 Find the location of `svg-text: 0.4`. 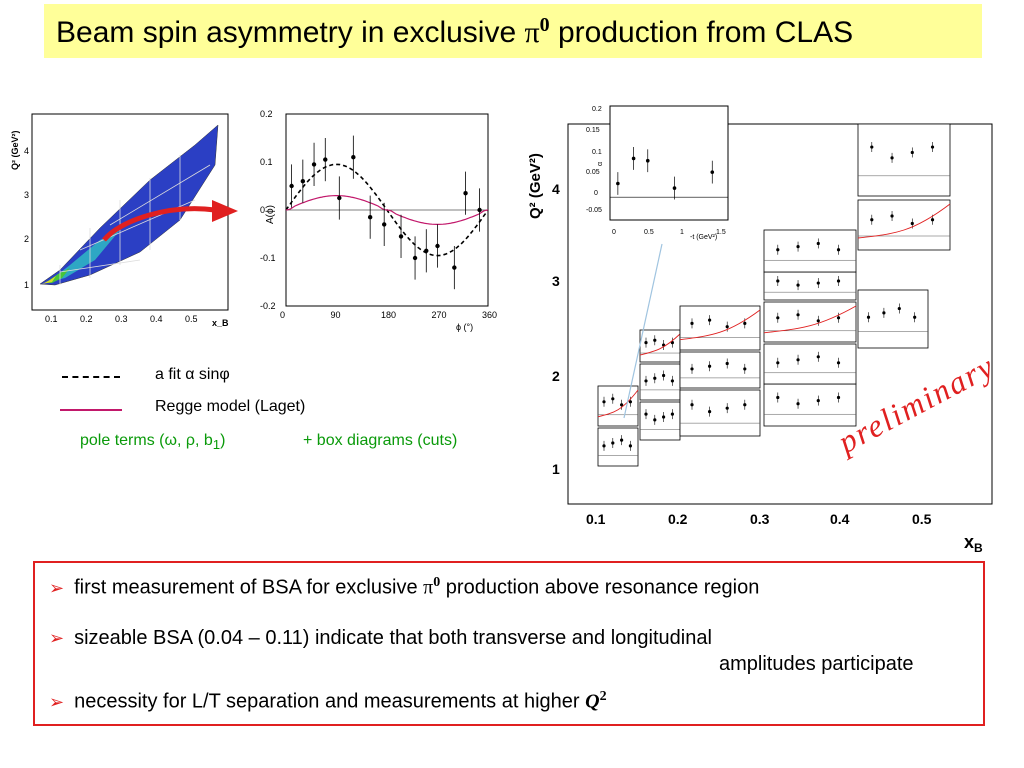

svg-text: 0.4 is located at coordinates (840, 519).